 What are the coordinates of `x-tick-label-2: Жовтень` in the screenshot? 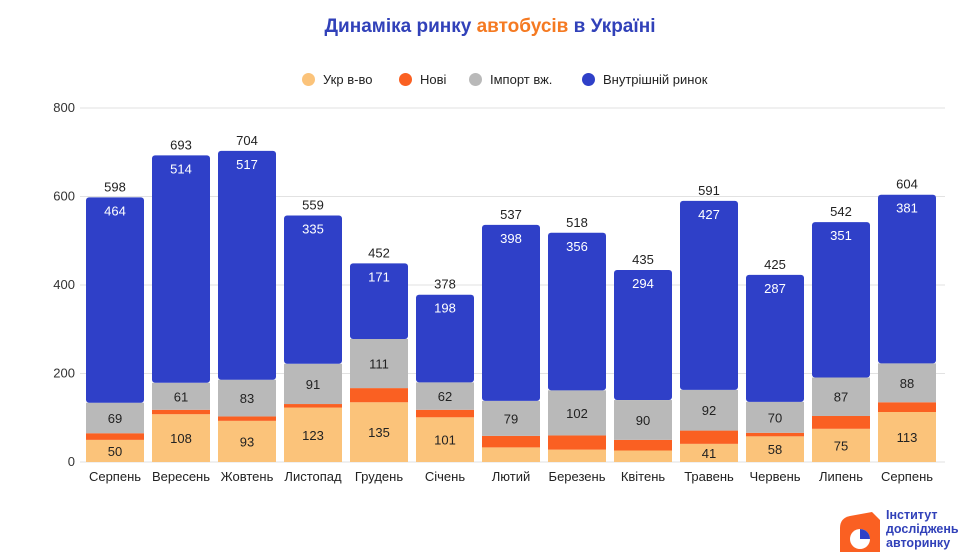 It's located at (247, 476).